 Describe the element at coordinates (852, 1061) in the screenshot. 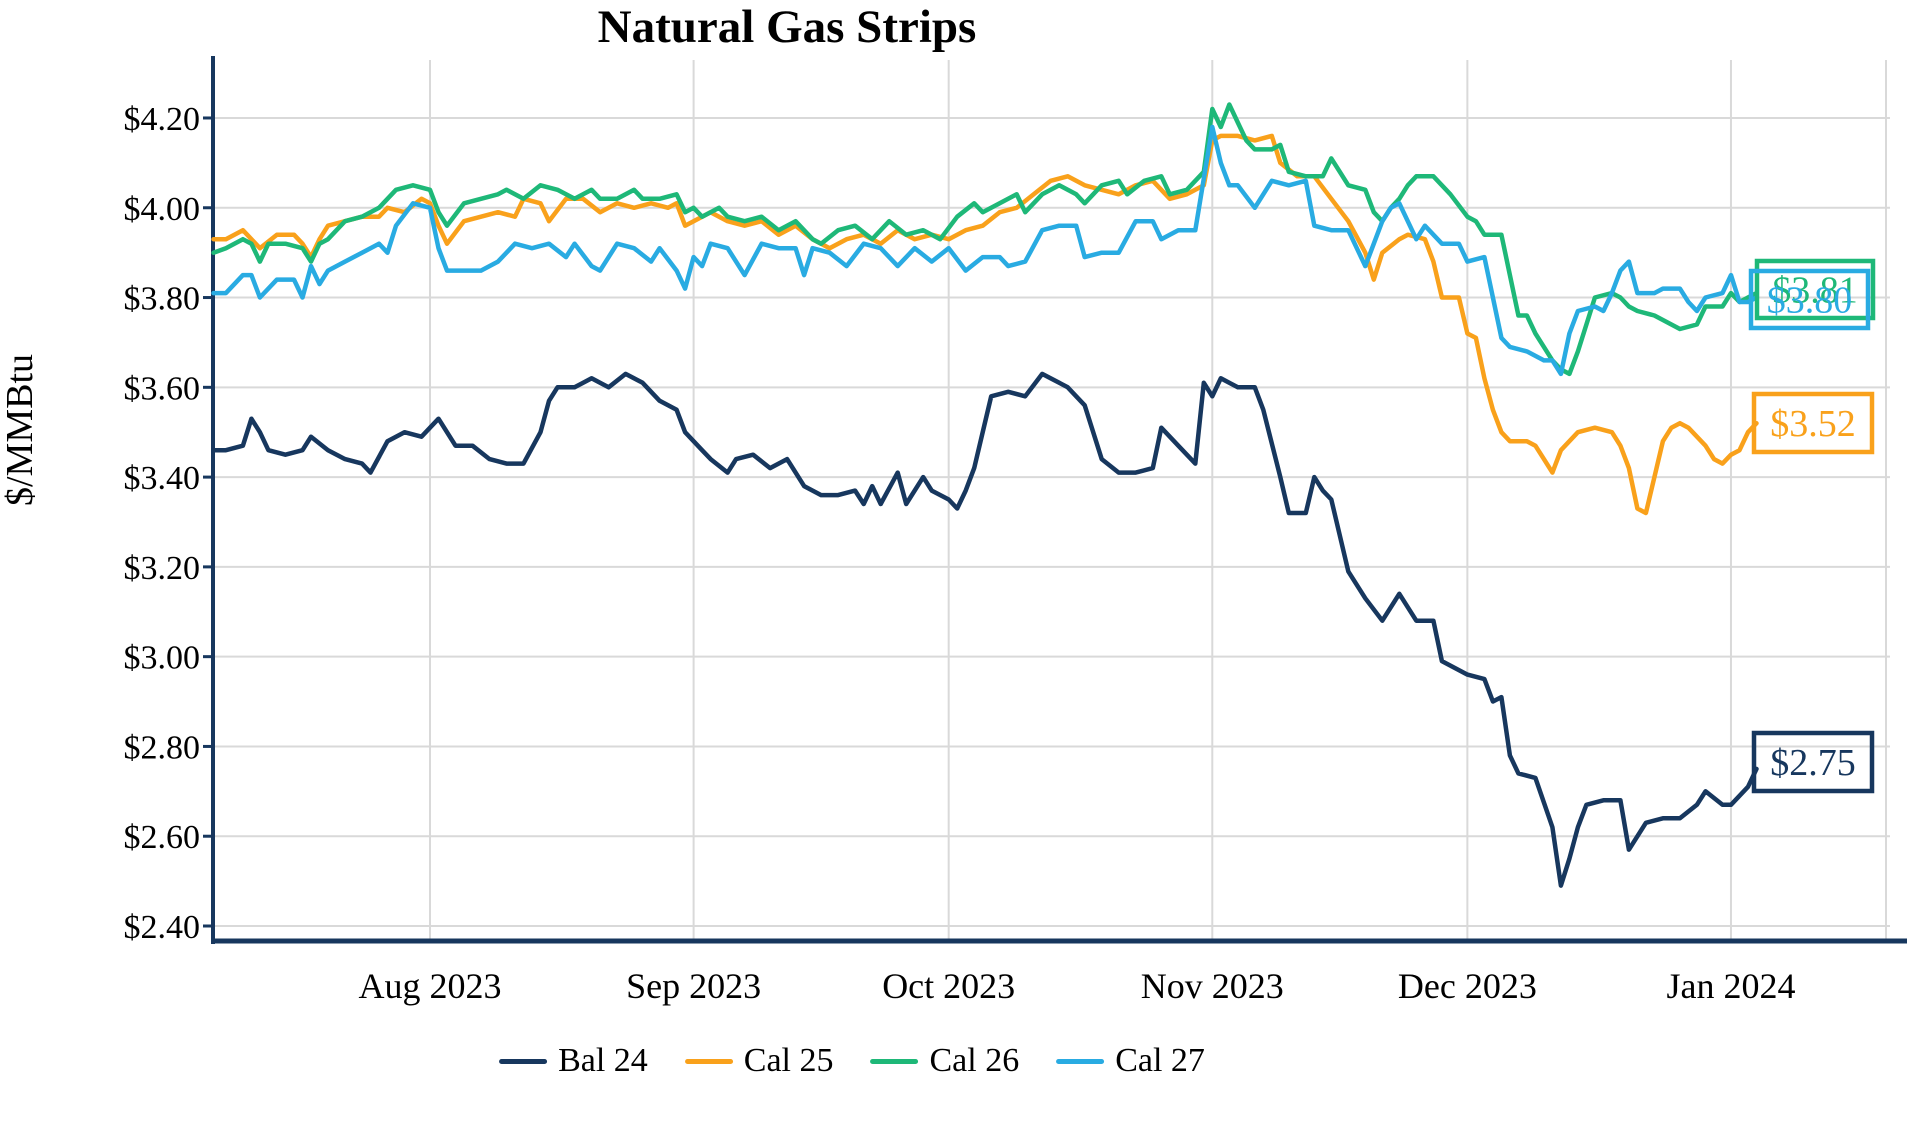

I see `legend: Bal 24 Cal 25 Cal 26 Cal 27` at that location.